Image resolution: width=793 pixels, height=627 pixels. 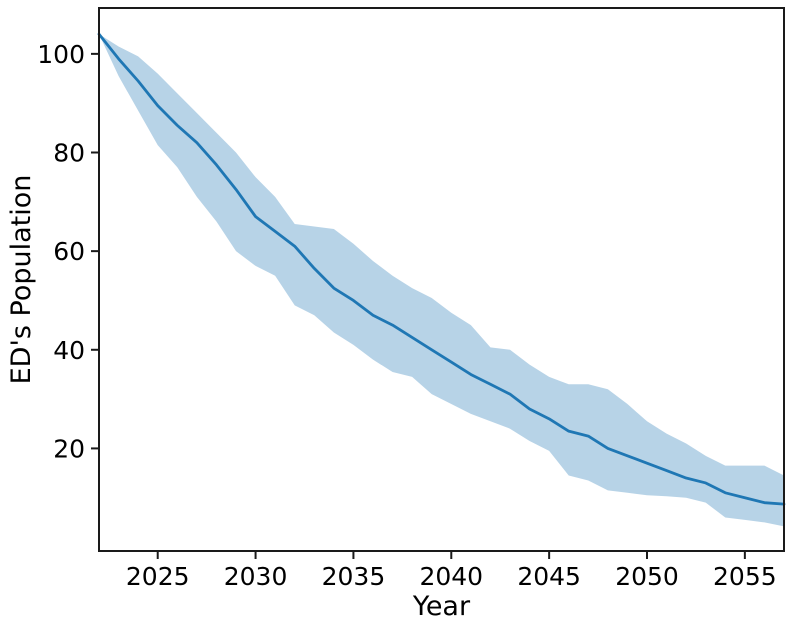 What do you see at coordinates (158, 576) in the screenshot?
I see `x-tick-label: 2025` at bounding box center [158, 576].